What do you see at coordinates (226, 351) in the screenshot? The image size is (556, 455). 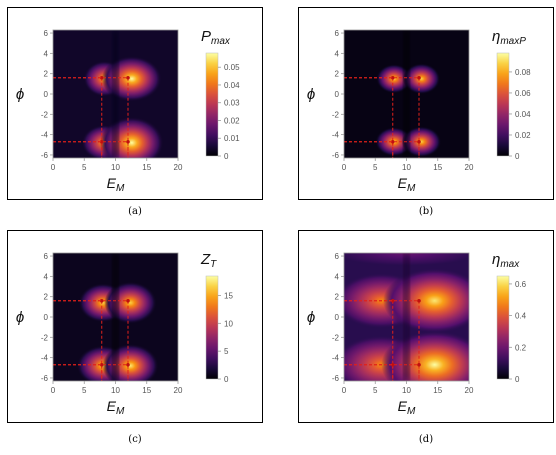 I see `colorbar-tick-label: 5` at bounding box center [226, 351].